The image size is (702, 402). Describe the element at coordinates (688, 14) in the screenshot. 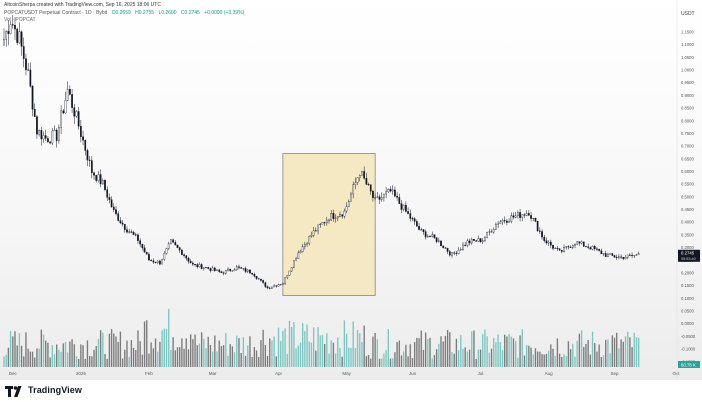

I see `price-axis-currency: USDT` at that location.